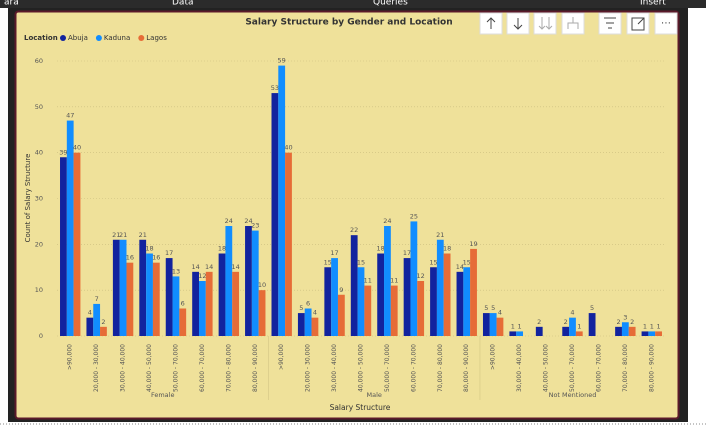  What do you see at coordinates (176, 271) in the screenshot?
I see `data-label: 13` at bounding box center [176, 271].